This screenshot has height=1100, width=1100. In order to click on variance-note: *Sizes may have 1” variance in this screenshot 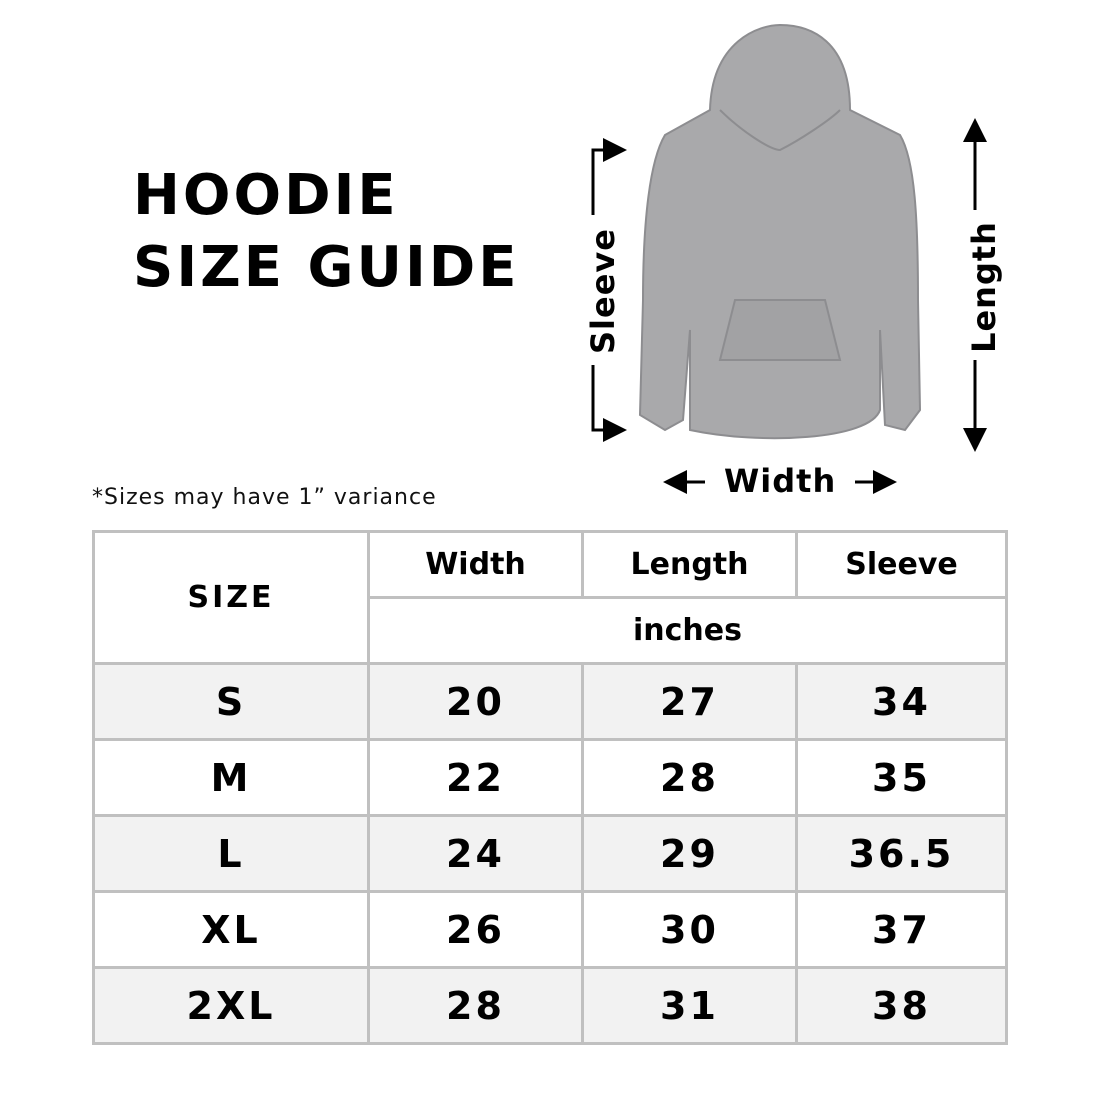, I will do `click(264, 497)`.